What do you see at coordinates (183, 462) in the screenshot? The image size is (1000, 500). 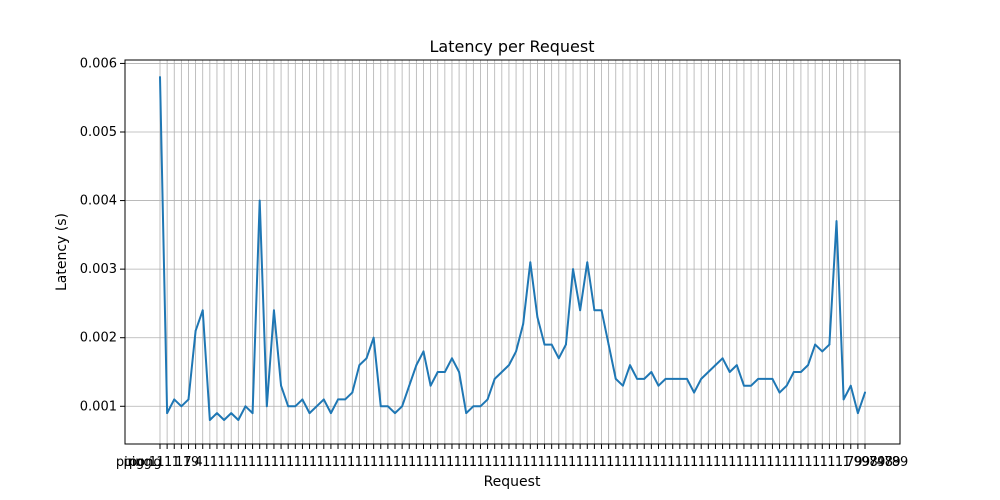 I see `x-tick-label: 17` at bounding box center [183, 462].